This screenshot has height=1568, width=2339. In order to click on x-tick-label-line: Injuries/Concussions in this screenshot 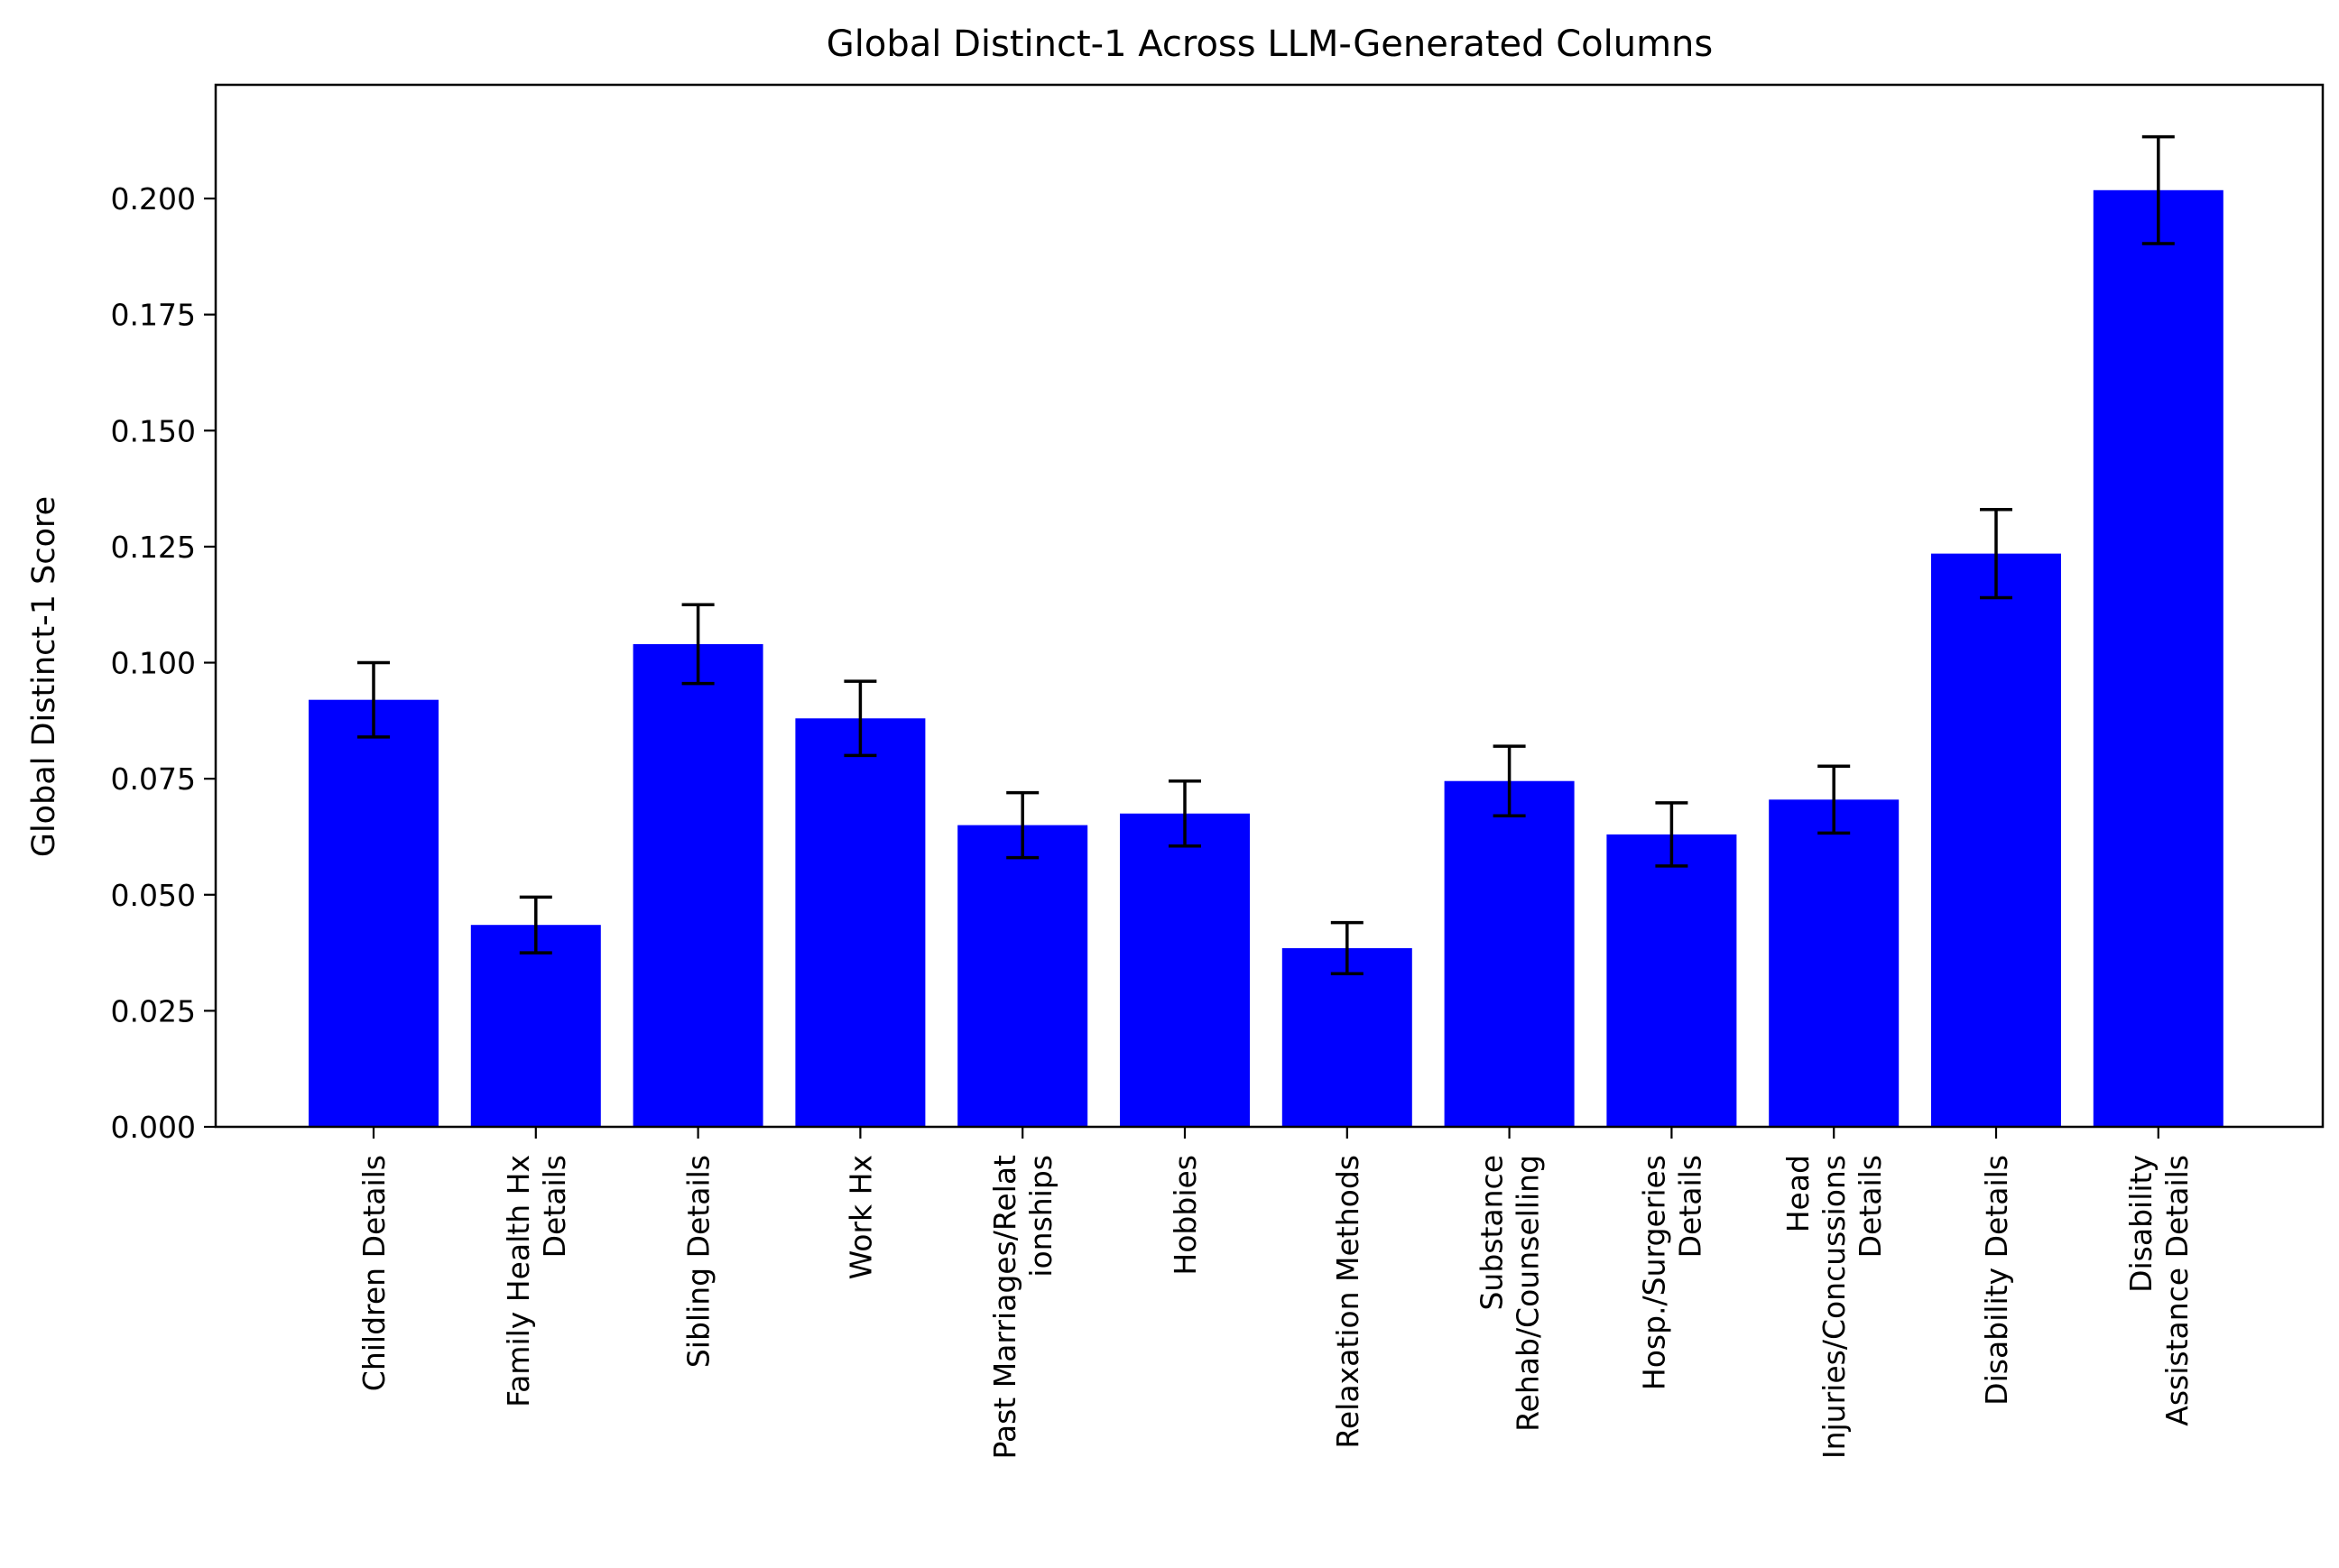, I will do `click(1834, 1307)`.